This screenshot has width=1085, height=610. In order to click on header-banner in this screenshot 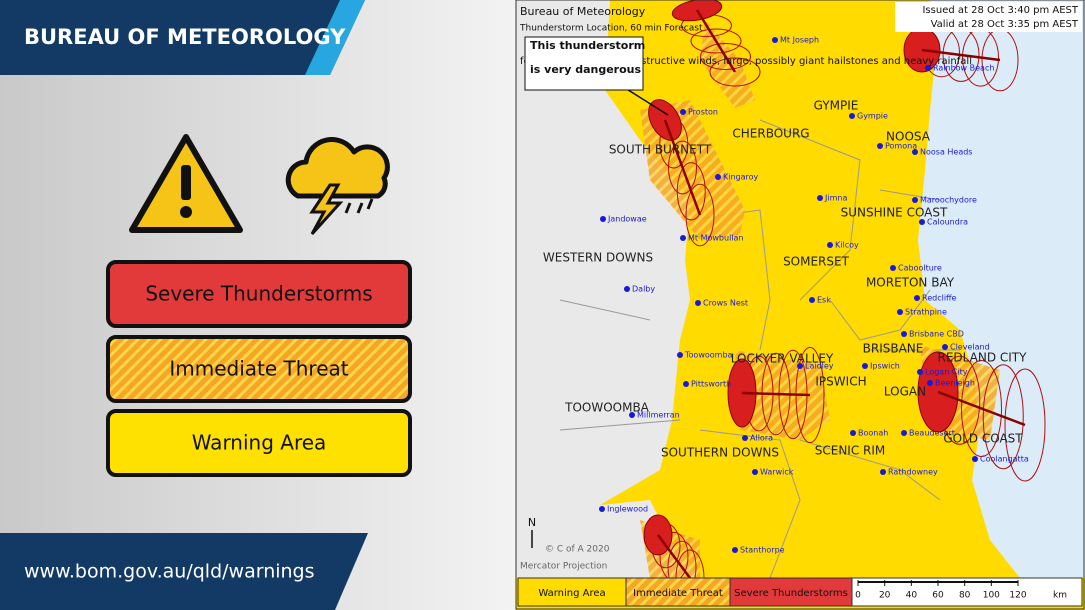, I will do `click(182, 37)`.